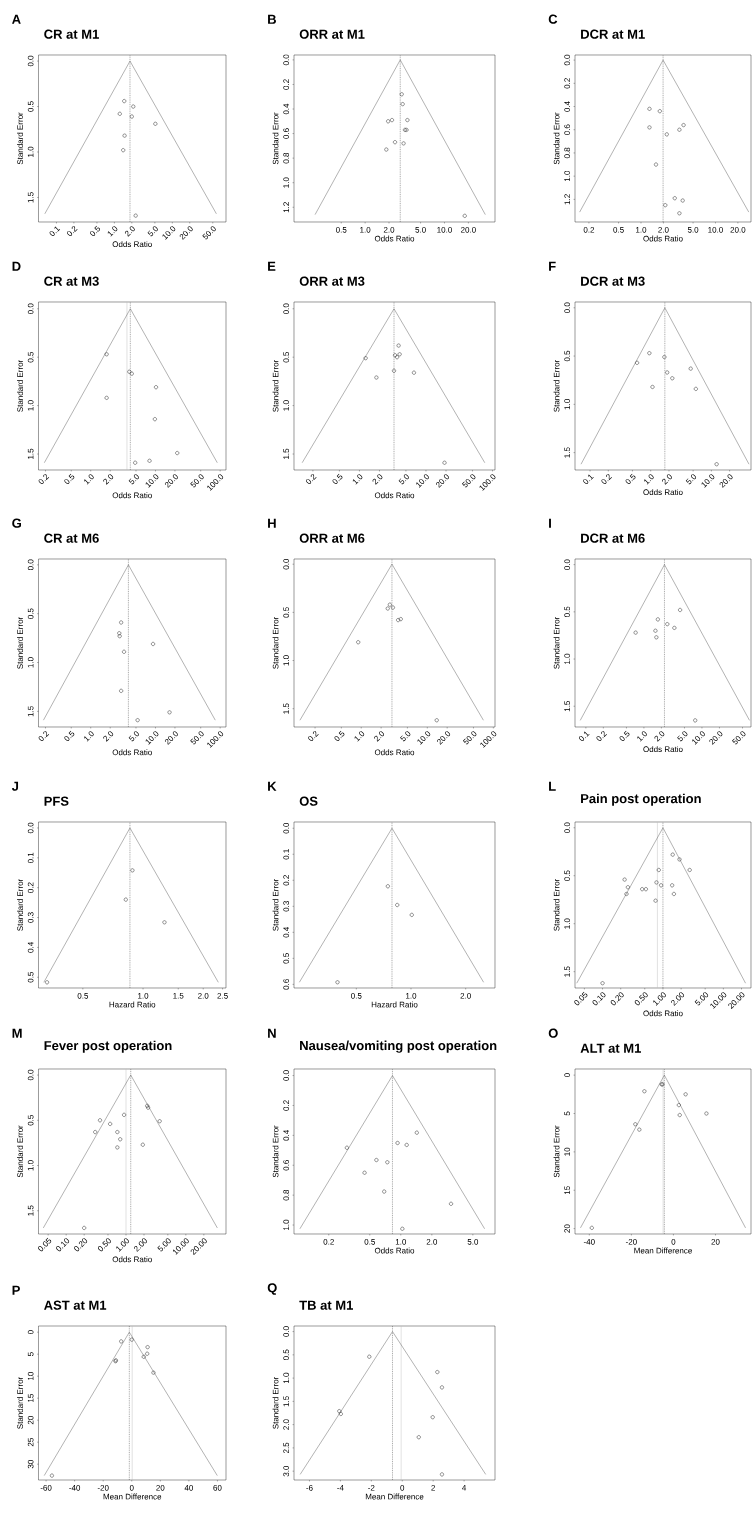 This screenshot has height=1516, width=753. What do you see at coordinates (16, 266) in the screenshot?
I see `text: D` at bounding box center [16, 266].